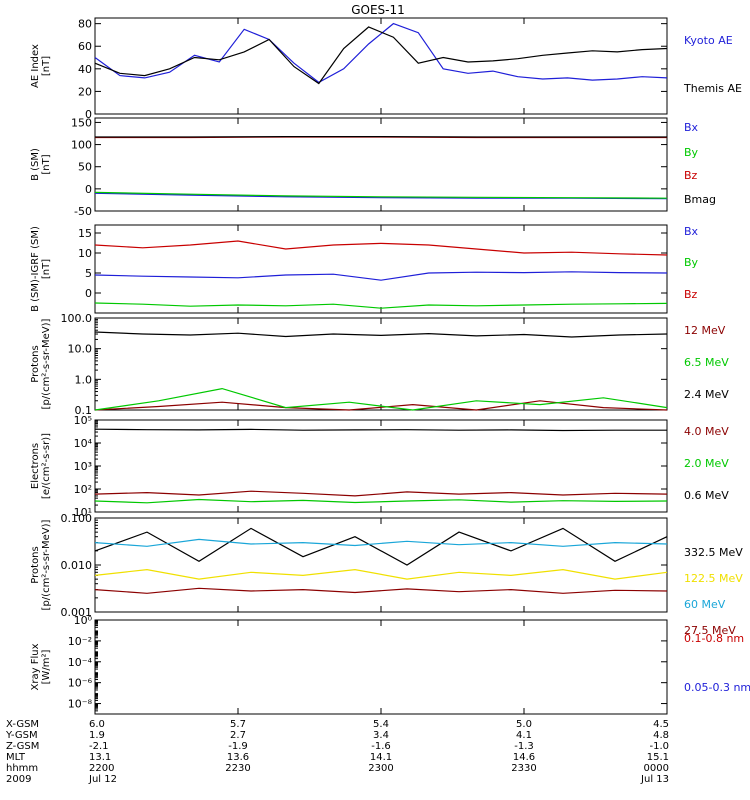  I want to click on y-axis-label: AE Index[nT], so click(41, 66).